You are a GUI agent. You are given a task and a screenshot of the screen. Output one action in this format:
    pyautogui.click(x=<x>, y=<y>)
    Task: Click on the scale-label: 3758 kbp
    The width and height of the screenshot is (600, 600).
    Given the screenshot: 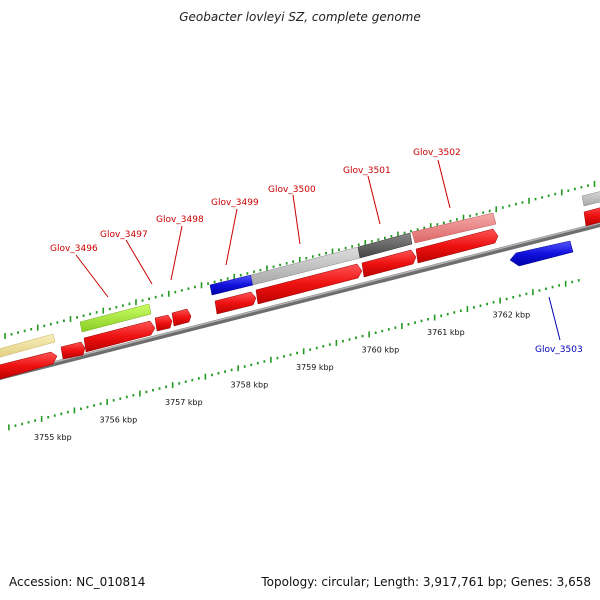 What is the action you would take?
    pyautogui.click(x=250, y=385)
    